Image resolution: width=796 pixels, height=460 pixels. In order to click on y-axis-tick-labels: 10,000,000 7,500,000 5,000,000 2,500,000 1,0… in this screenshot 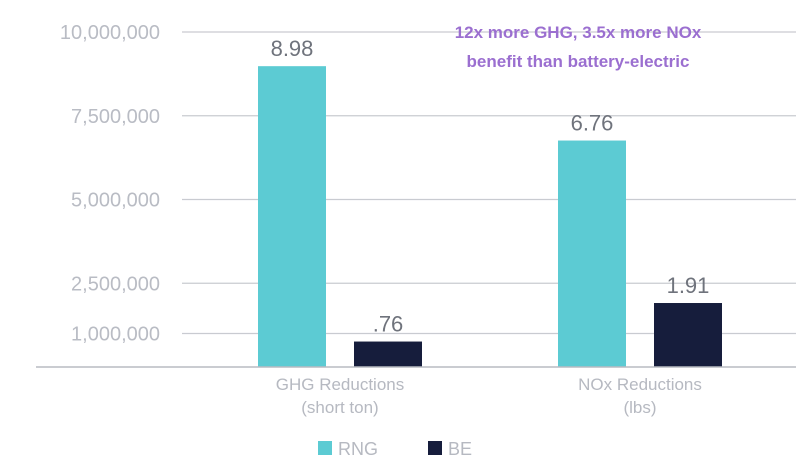, I will do `click(110, 184)`.